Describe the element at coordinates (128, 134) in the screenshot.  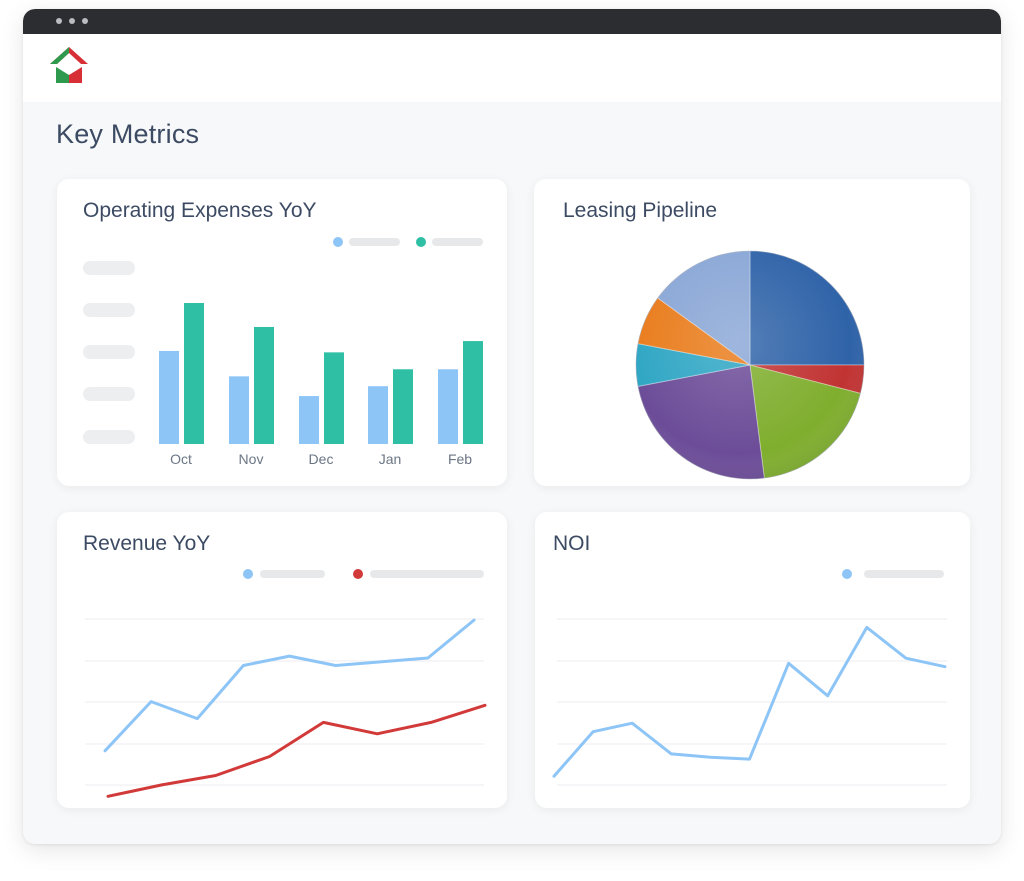
I see `page-title: Key Metrics` at that location.